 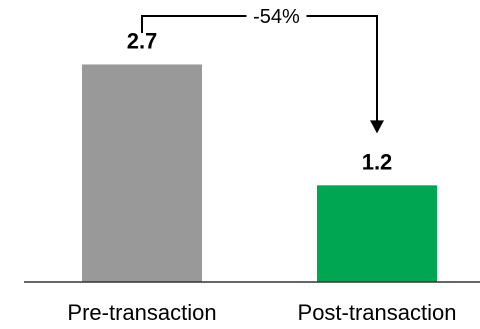 I want to click on category-label-2: Post-transaction, so click(x=377, y=312).